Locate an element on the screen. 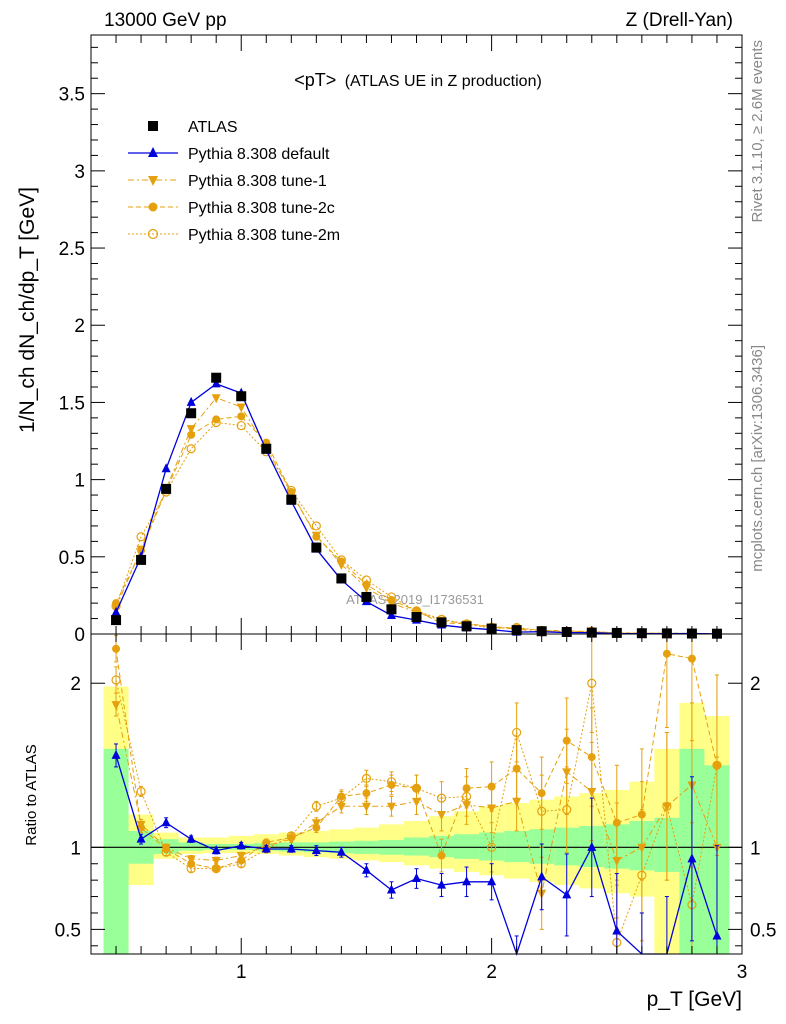  x-axis-label: p_T [GeV] is located at coordinates (694, 999).